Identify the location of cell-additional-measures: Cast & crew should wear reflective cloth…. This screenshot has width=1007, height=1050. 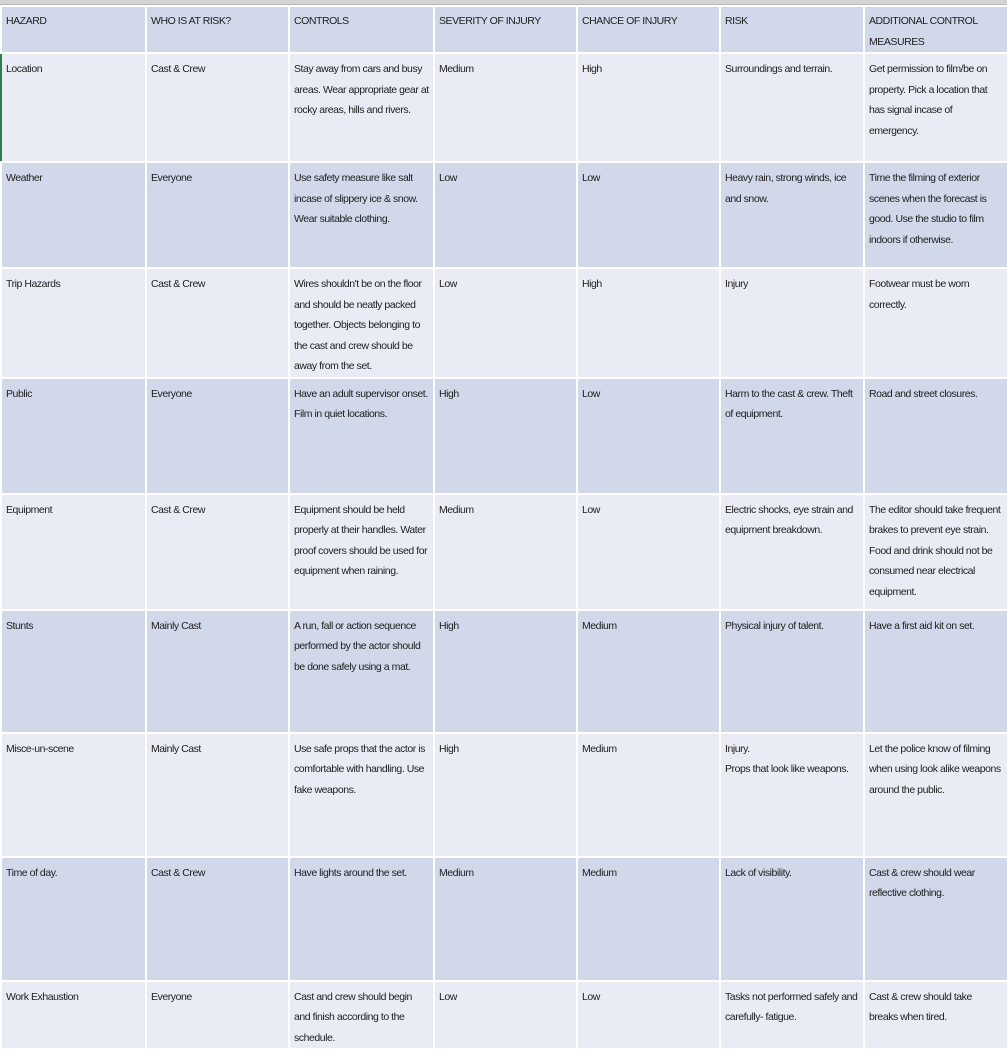
(935, 918).